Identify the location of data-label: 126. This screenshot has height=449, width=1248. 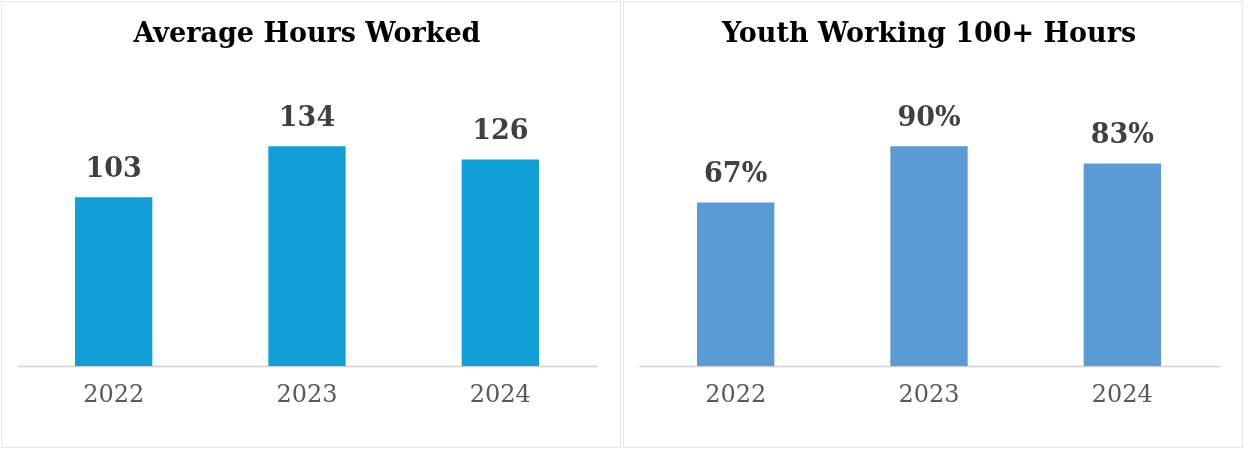
(500, 130).